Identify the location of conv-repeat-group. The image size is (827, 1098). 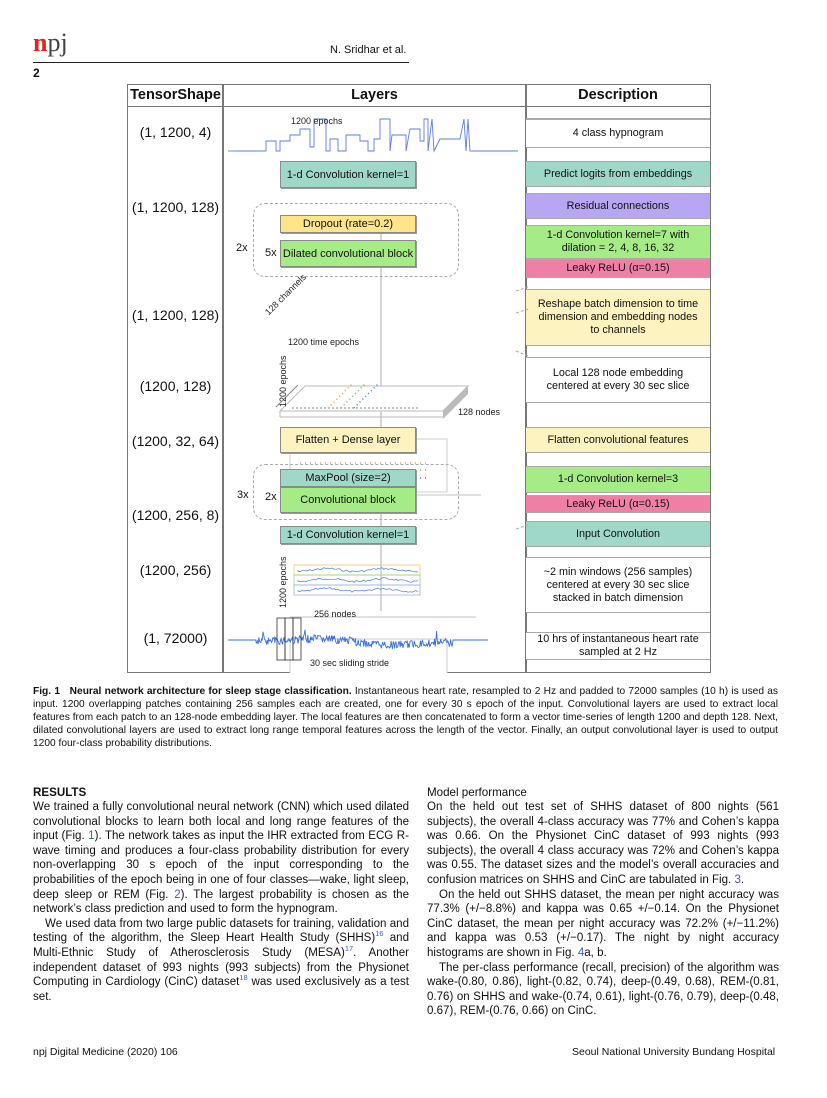
(356, 492).